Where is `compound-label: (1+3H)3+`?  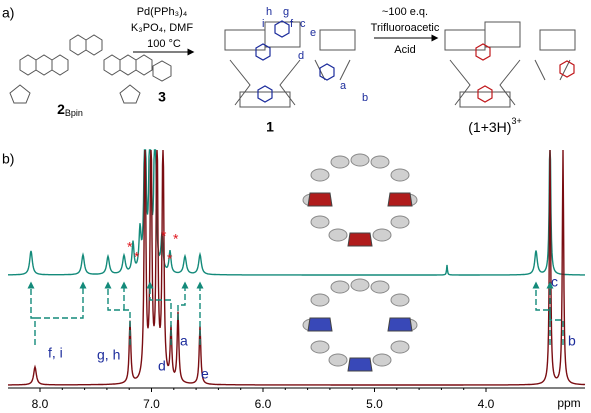 compound-label: (1+3H)3+ is located at coordinates (494, 125).